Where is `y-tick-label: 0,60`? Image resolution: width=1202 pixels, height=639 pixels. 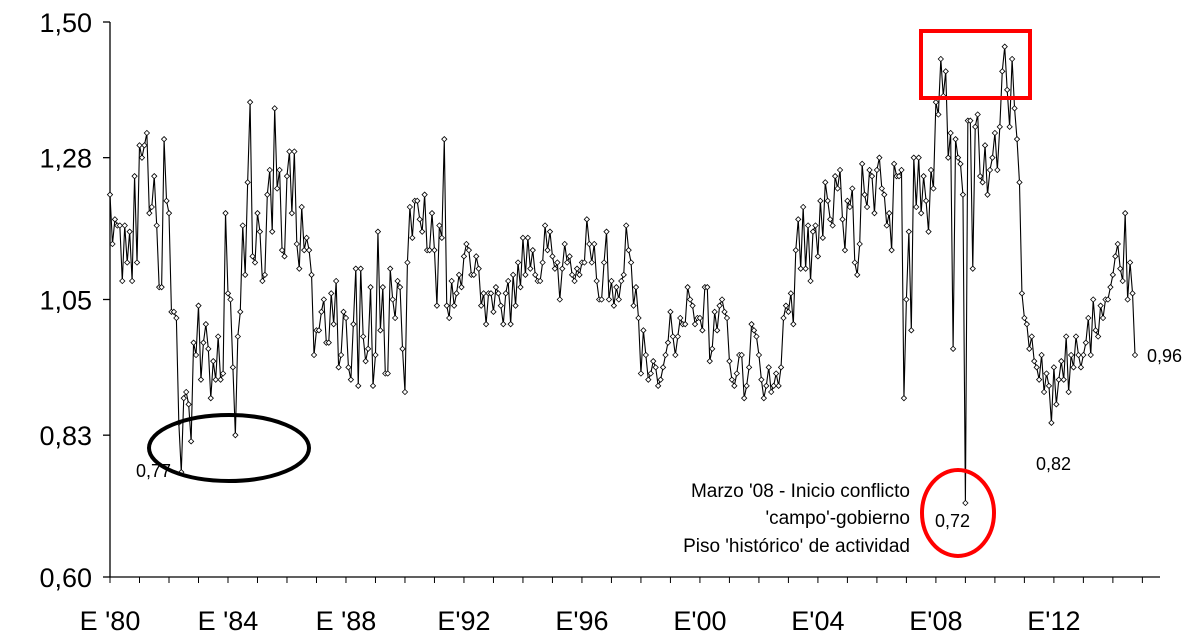 y-tick-label: 0,60 is located at coordinates (65, 578).